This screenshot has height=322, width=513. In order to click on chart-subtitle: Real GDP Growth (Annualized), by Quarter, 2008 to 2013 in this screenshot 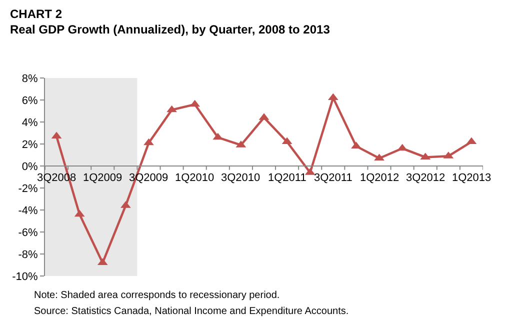, I will do `click(170, 29)`.